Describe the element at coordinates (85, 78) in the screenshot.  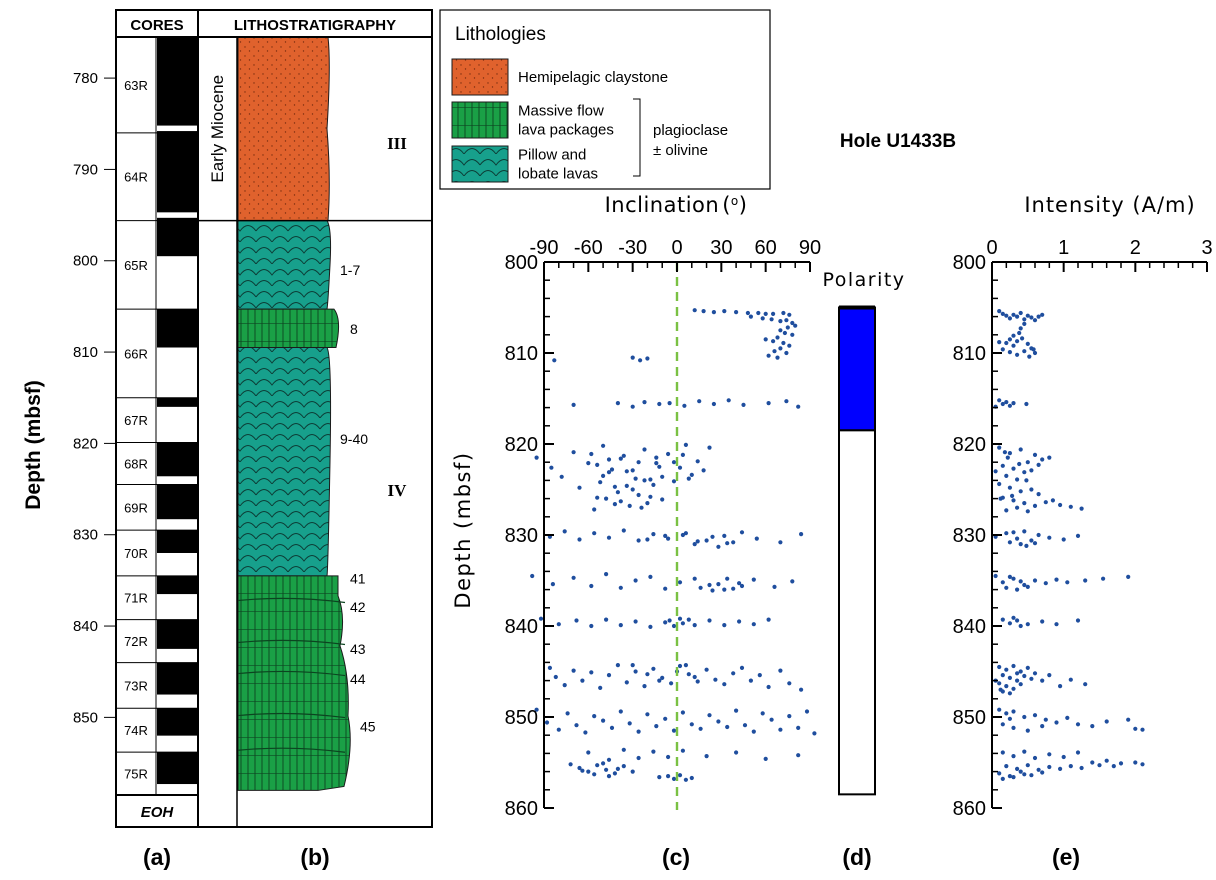
I see `left-depth-tick-label: 780` at that location.